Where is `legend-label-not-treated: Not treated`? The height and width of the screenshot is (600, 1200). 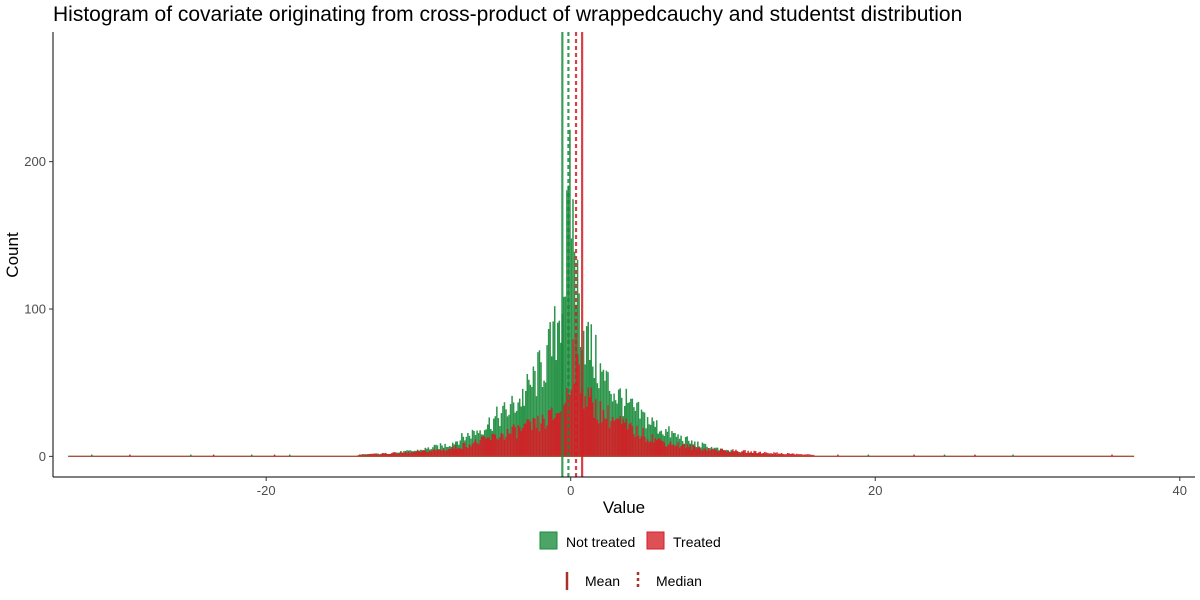
legend-label-not-treated: Not treated is located at coordinates (600, 542).